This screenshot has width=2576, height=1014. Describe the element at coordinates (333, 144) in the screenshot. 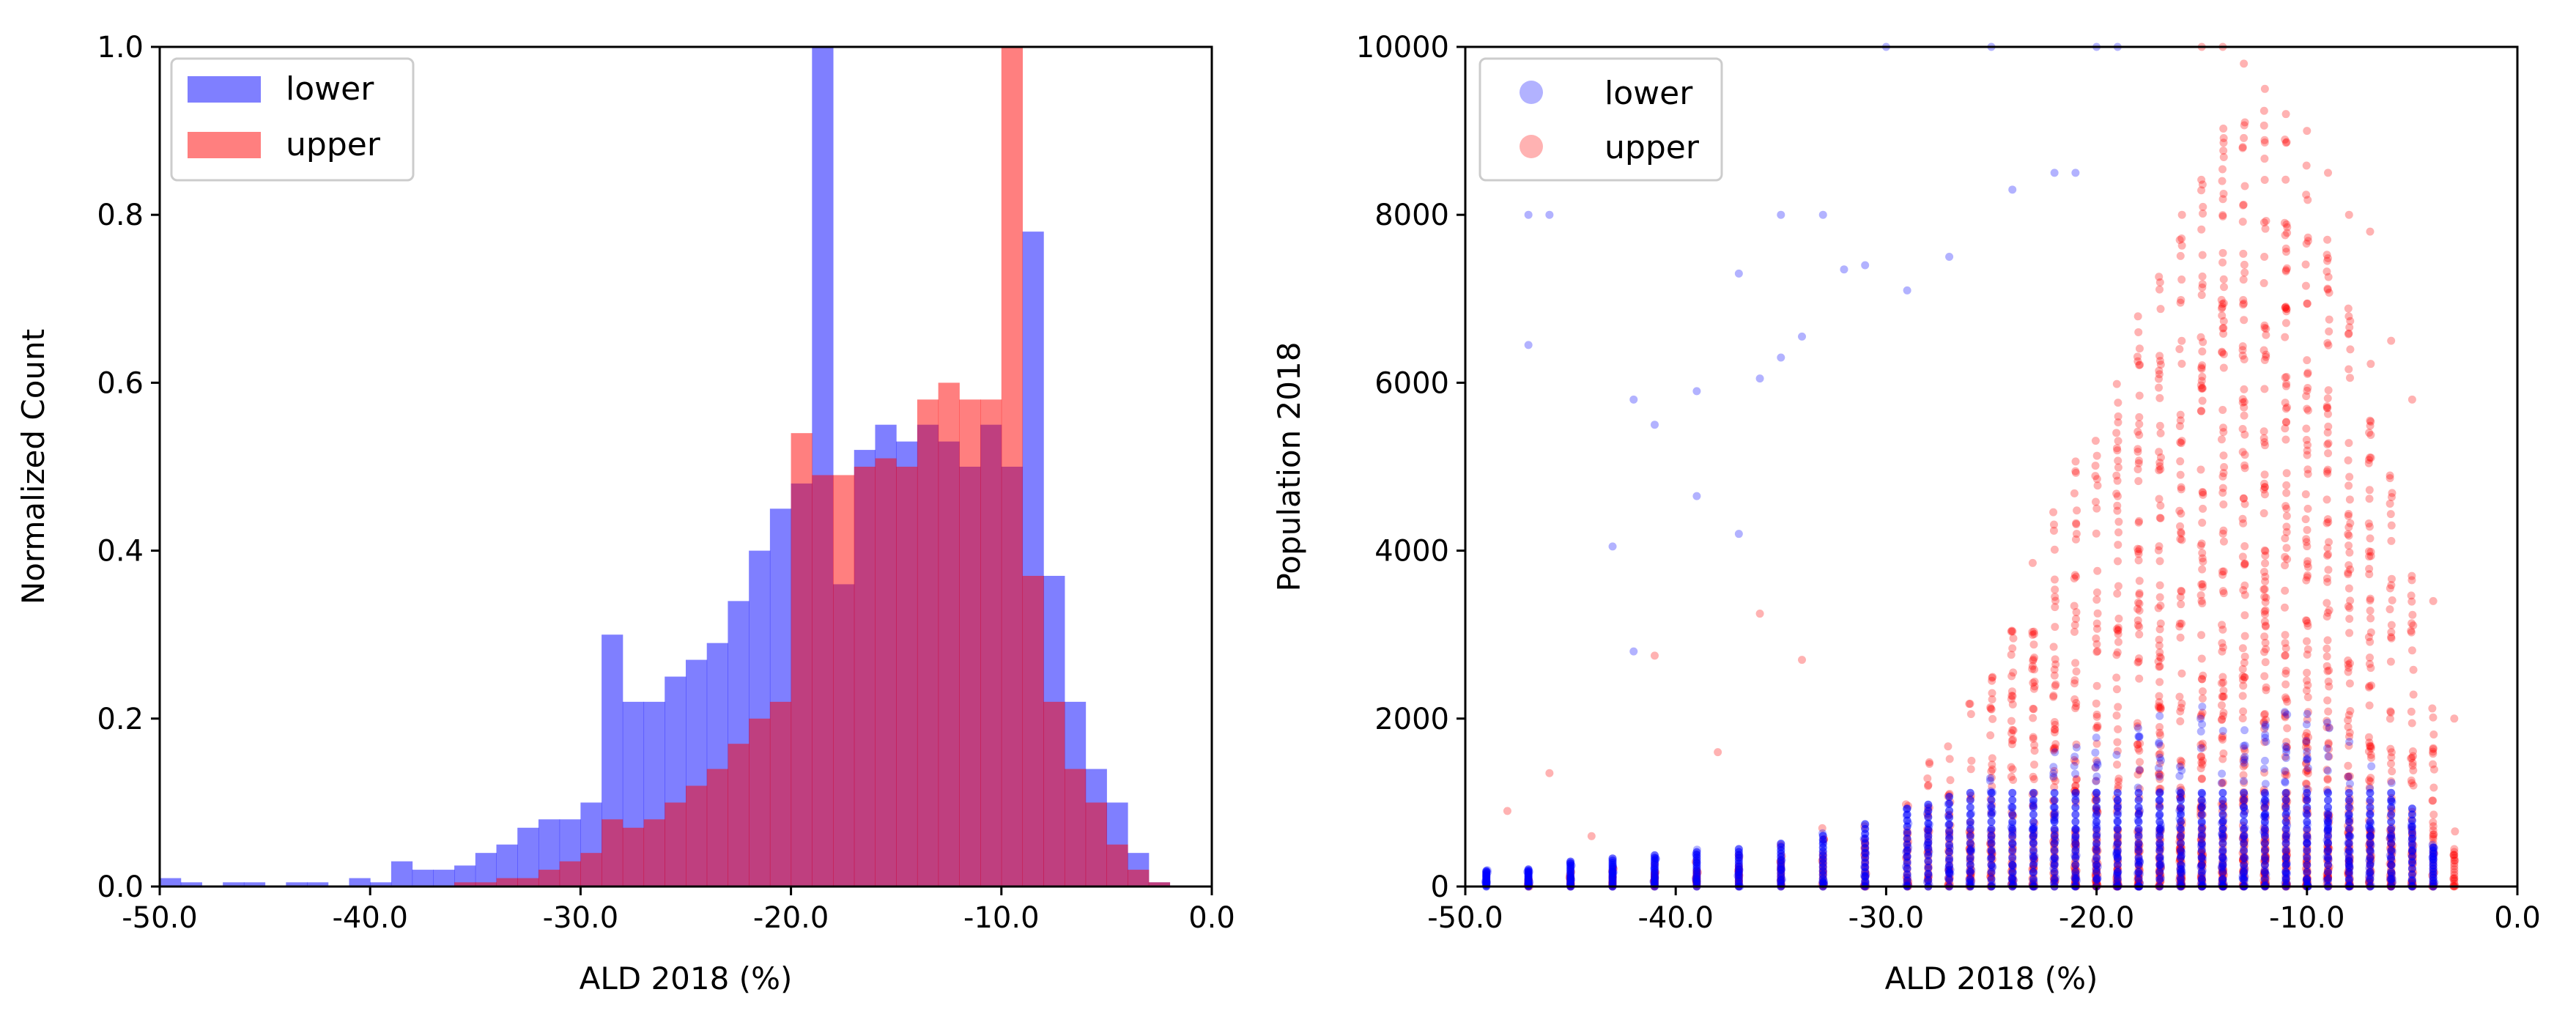

I see `histogram-legend-label-upper: upper` at that location.